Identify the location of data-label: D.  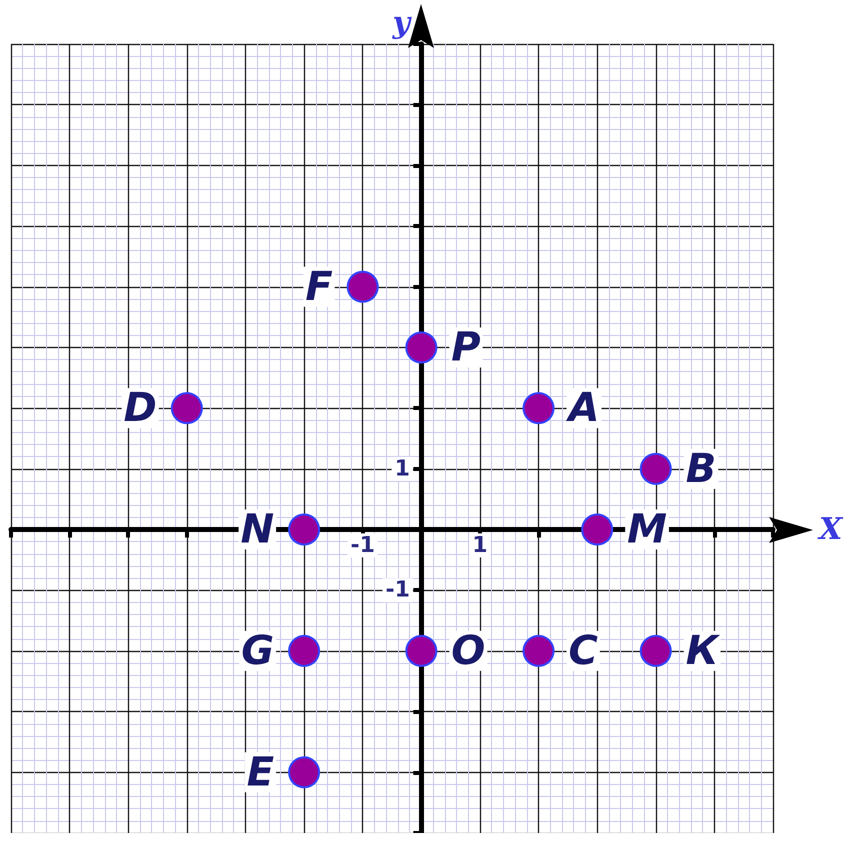
(140, 408).